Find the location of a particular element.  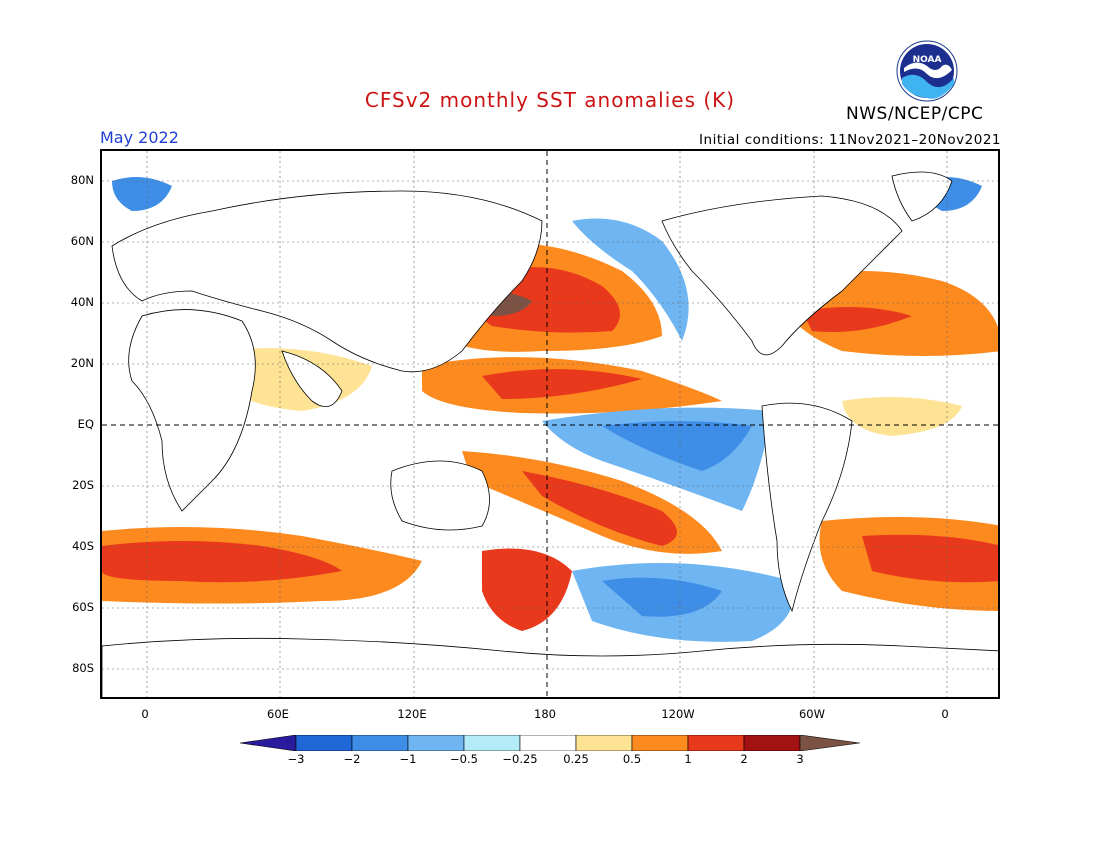

lat-label: 40N is located at coordinates (82, 302).